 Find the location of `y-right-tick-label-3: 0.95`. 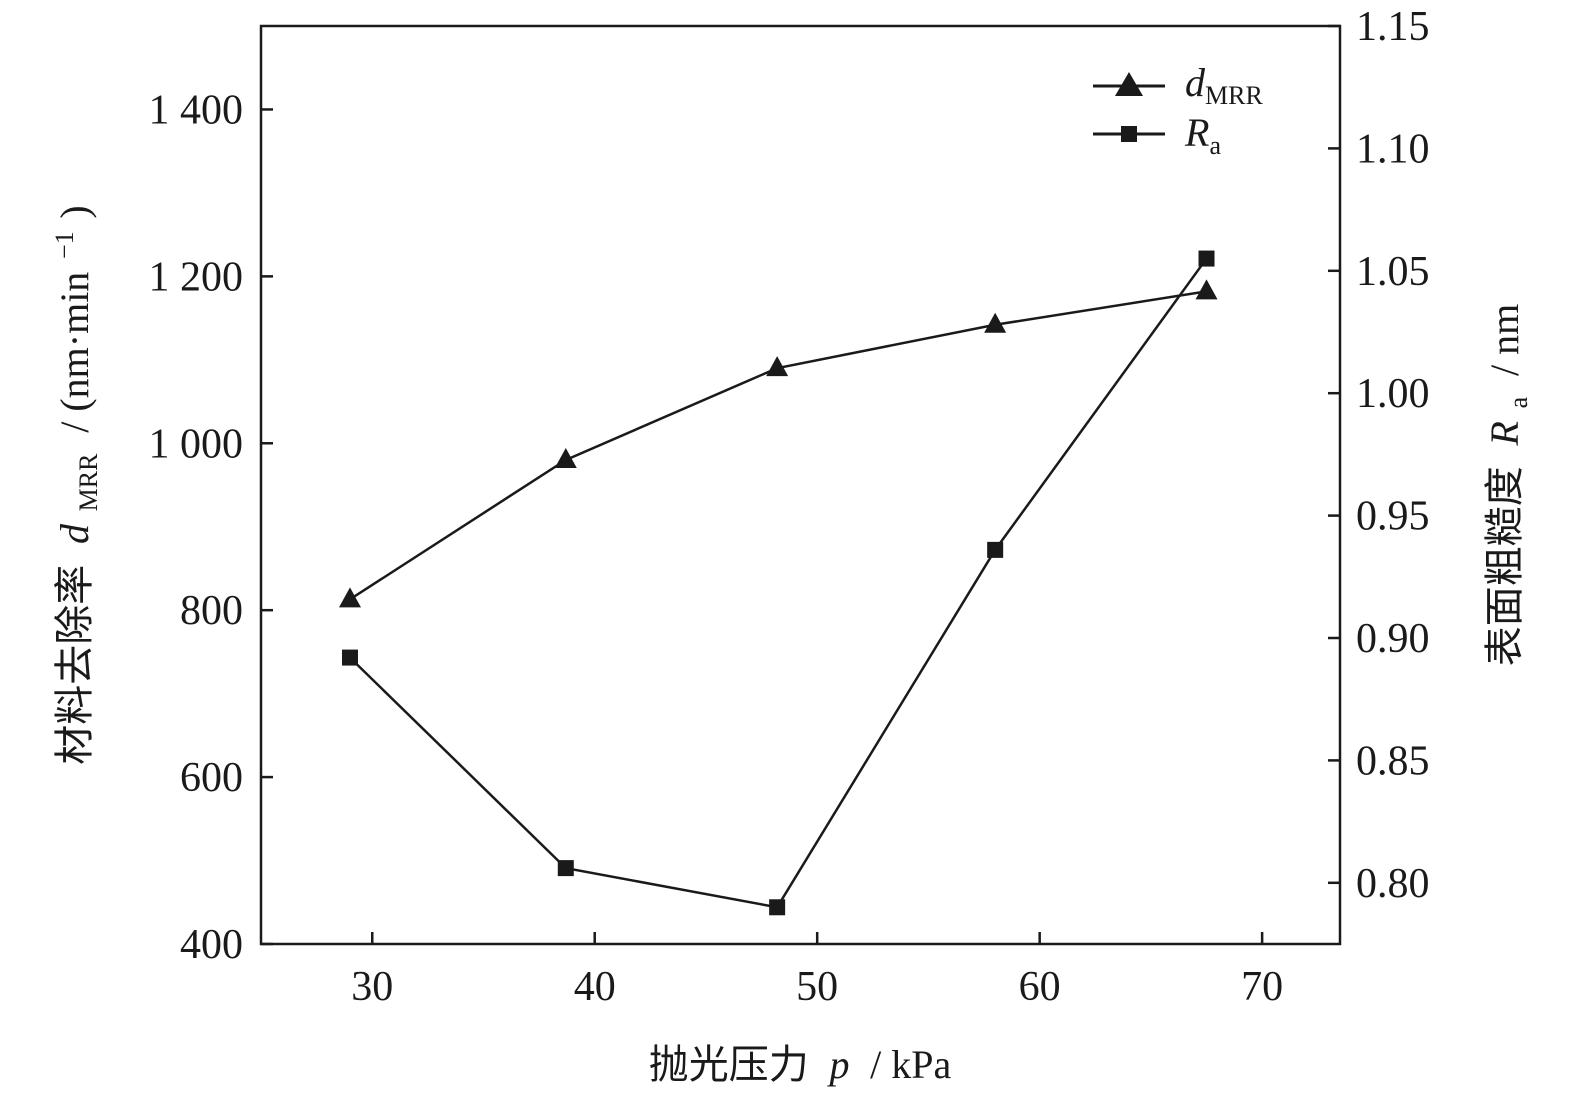

y-right-tick-label-3: 0.95 is located at coordinates (1393, 517).